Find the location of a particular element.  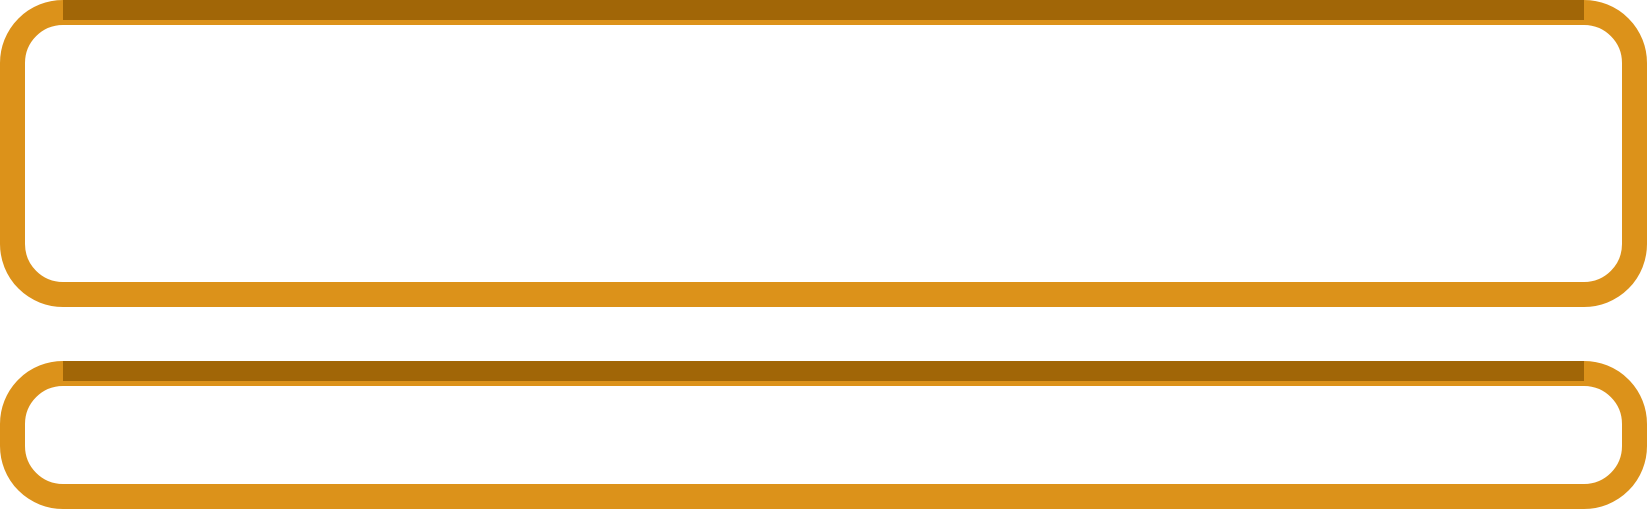

panel-bottom-header-strip is located at coordinates (823, 371).